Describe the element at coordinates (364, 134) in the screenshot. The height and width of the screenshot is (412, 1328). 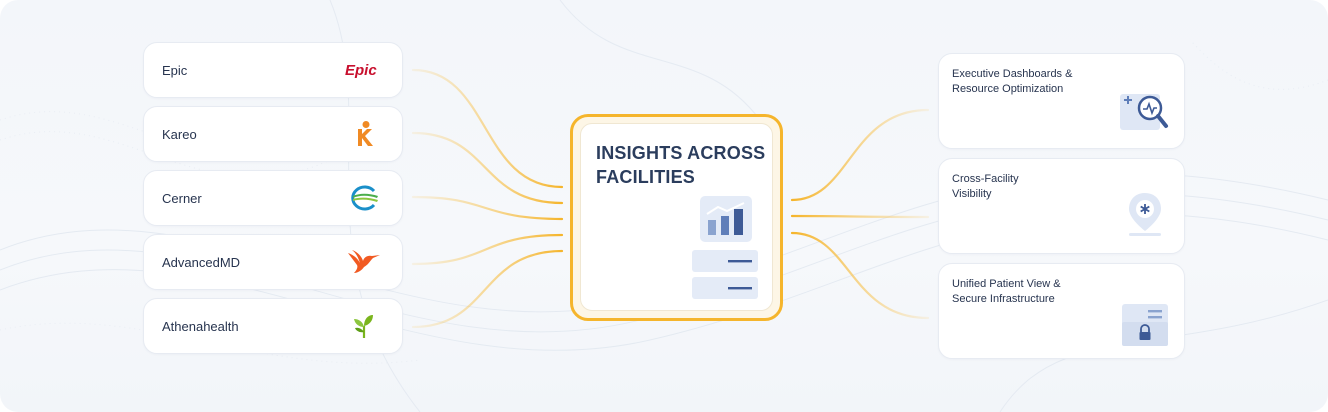
I see `kareo-logo` at that location.